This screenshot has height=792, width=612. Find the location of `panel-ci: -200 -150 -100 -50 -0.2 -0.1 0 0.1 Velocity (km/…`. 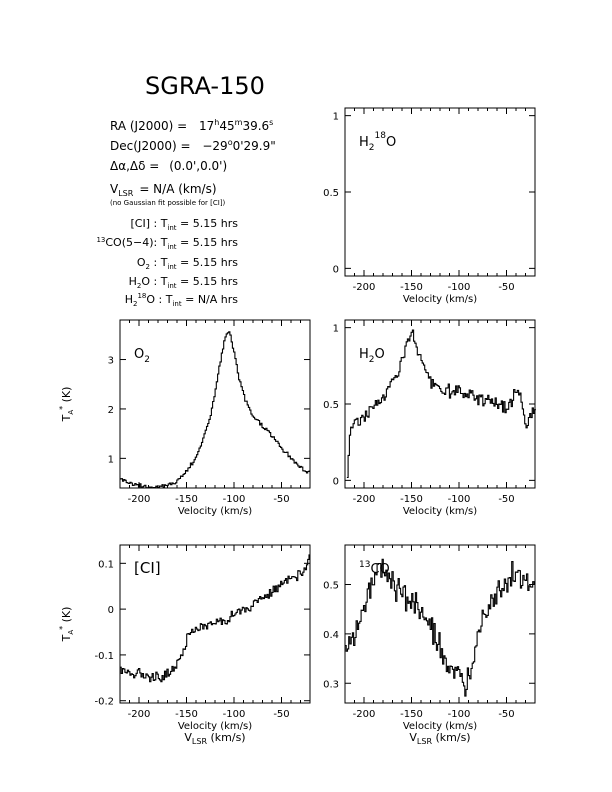

panel-ci: -200 -150 -100 -50 -0.2 -0.1 0 0.1 Velocity (km/… is located at coordinates (184, 645).